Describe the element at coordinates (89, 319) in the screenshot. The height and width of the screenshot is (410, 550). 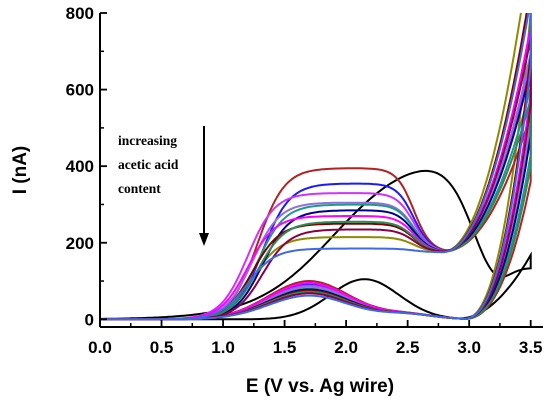
I see `y-tick-label: 0` at that location.